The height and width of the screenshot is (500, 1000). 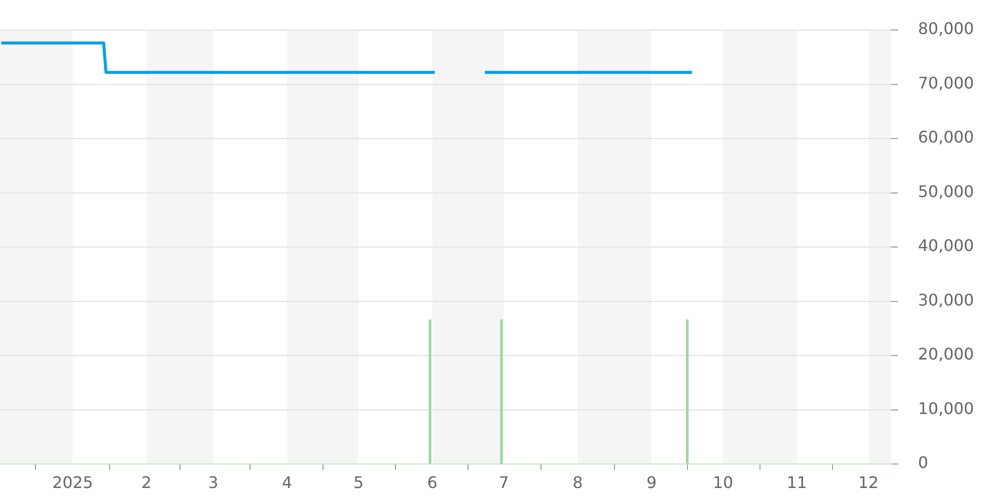 What do you see at coordinates (946, 354) in the screenshot?
I see `y-tick-label: 20,000` at bounding box center [946, 354].